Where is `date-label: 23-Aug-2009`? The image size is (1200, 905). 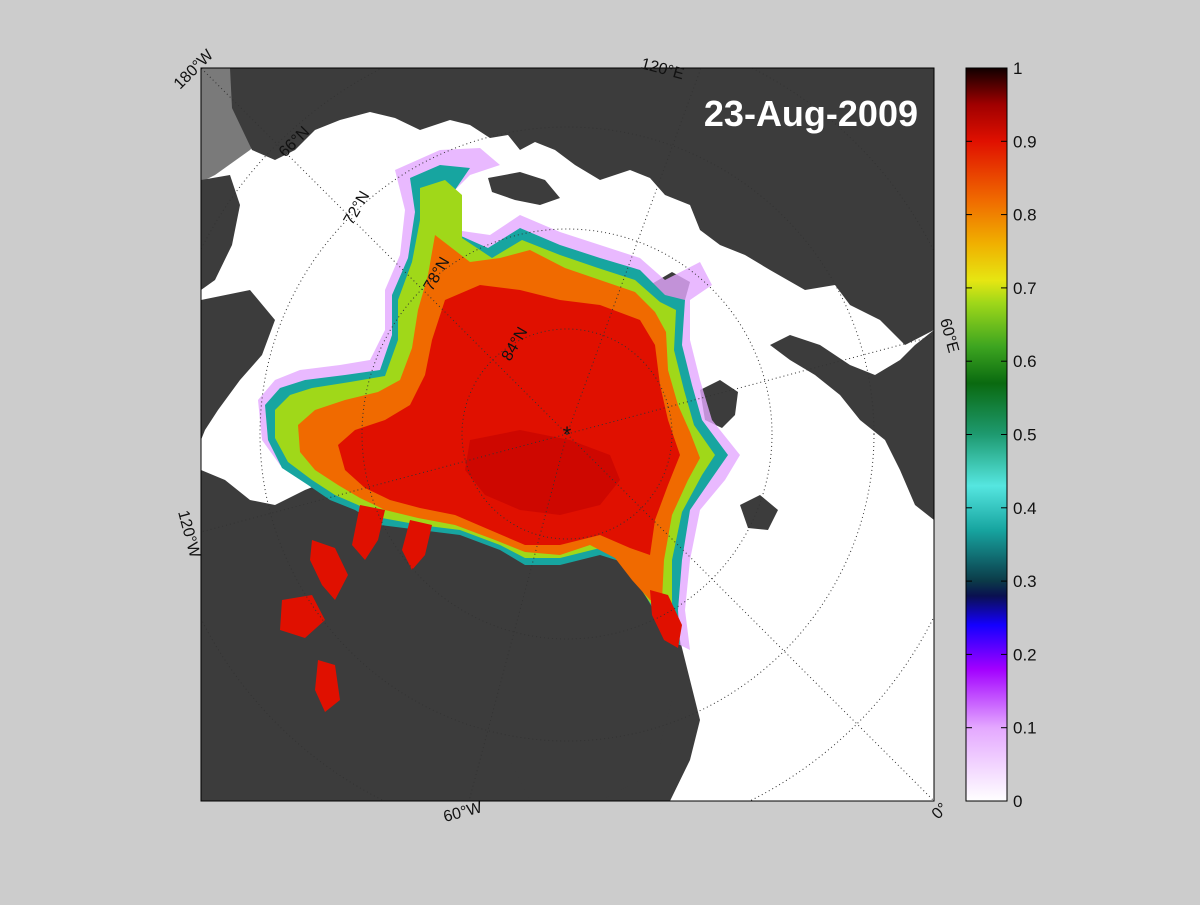
date-label: 23-Aug-2009 is located at coordinates (811, 113).